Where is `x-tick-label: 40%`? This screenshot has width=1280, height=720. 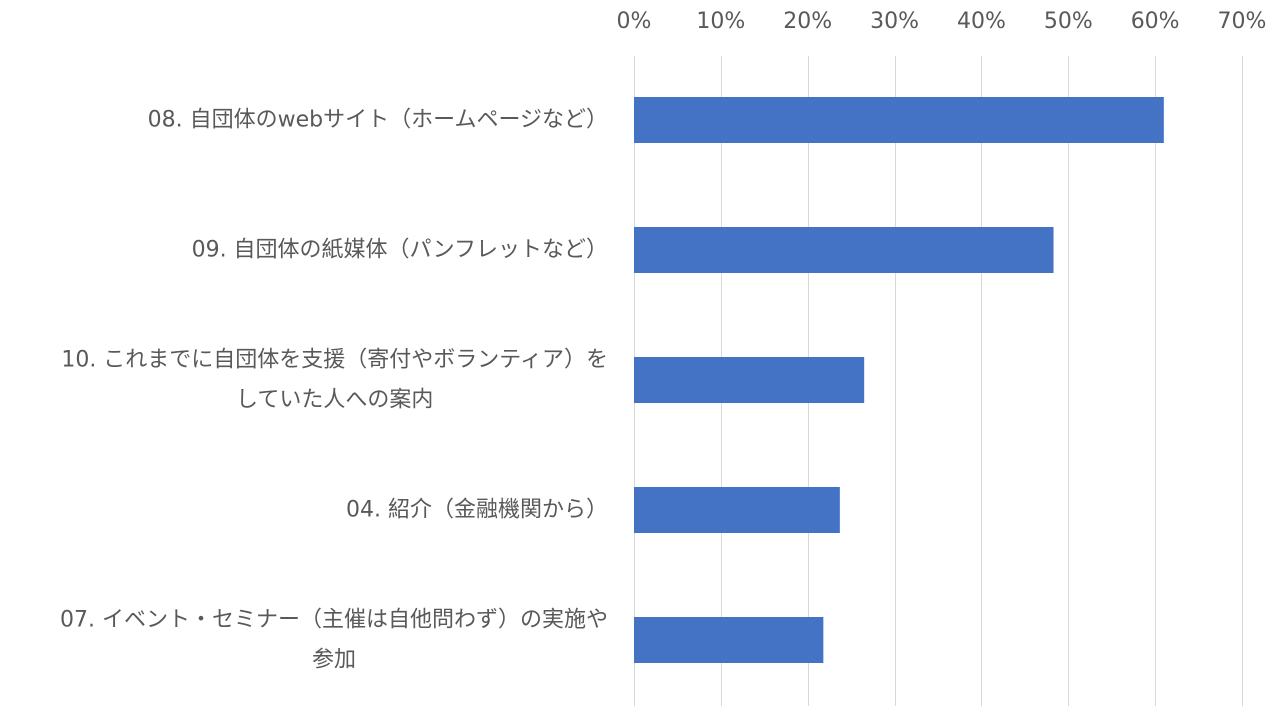 x-tick-label: 40% is located at coordinates (981, 21).